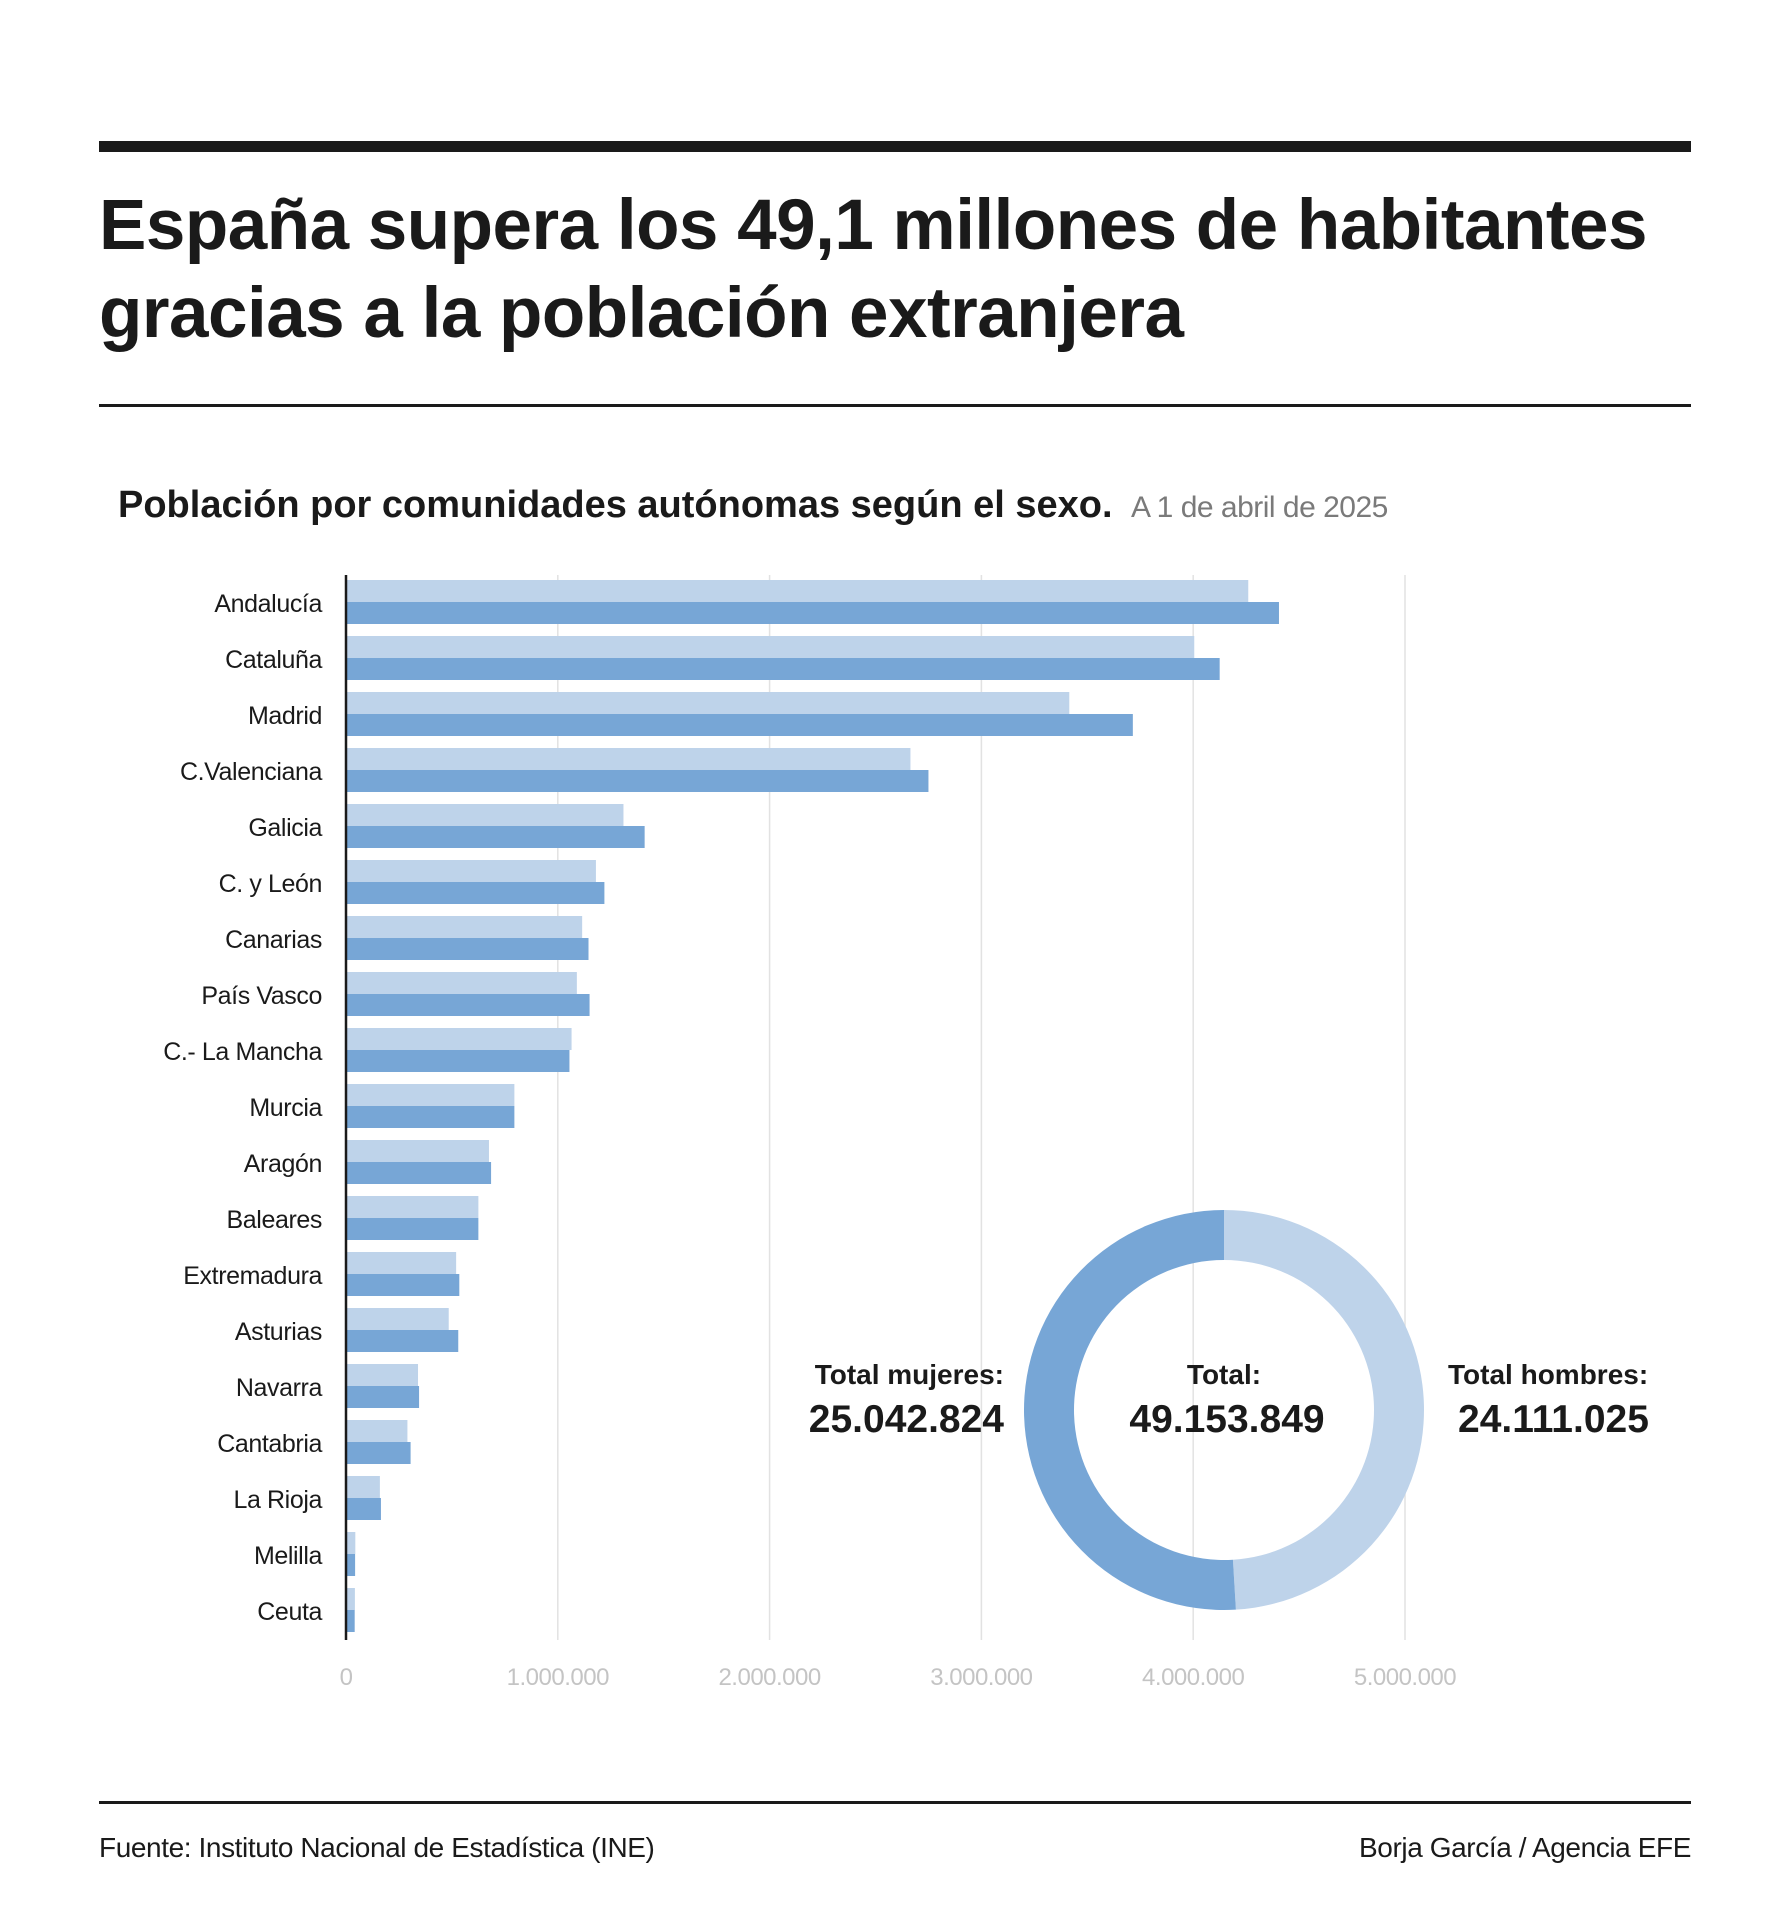 This screenshot has width=1788, height=1920. Describe the element at coordinates (251, 772) in the screenshot. I see `category-label: C.Valenciana` at that location.